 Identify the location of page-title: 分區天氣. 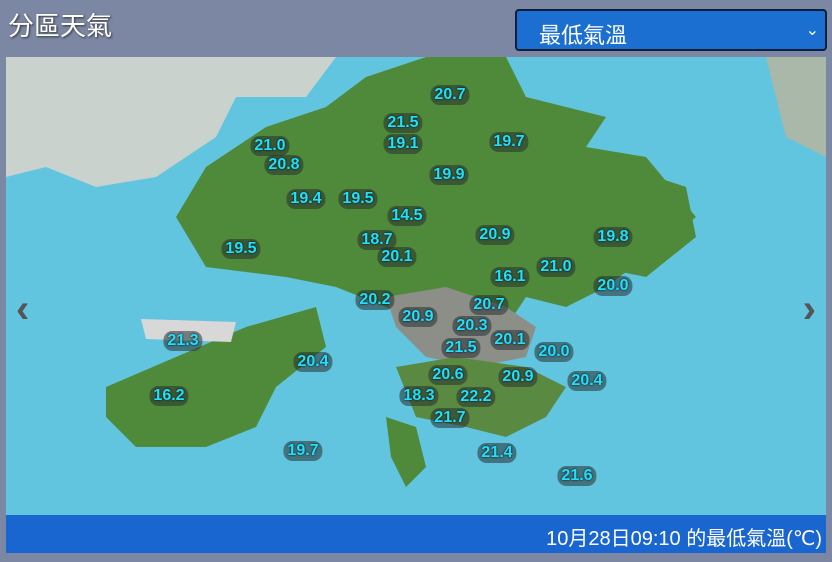
(60, 26).